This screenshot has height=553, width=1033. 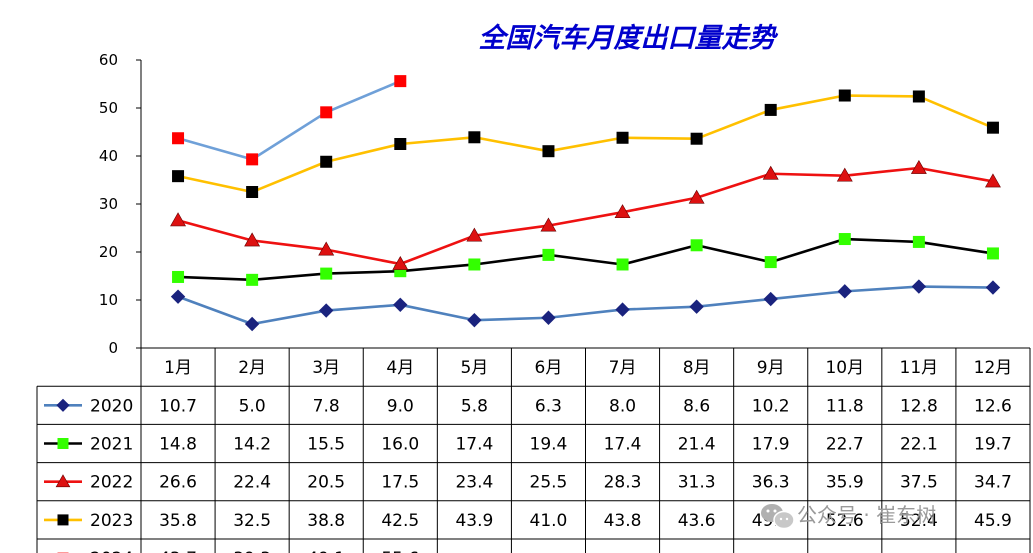 What do you see at coordinates (623, 368) in the screenshot?
I see `x-tick-label: 7月` at bounding box center [623, 368].